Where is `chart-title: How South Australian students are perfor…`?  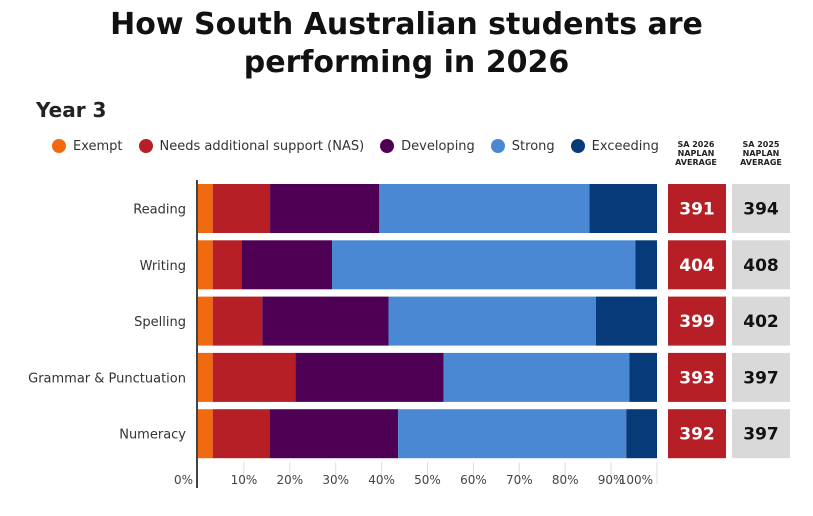 chart-title: How South Australian students are perfor… is located at coordinates (406, 44).